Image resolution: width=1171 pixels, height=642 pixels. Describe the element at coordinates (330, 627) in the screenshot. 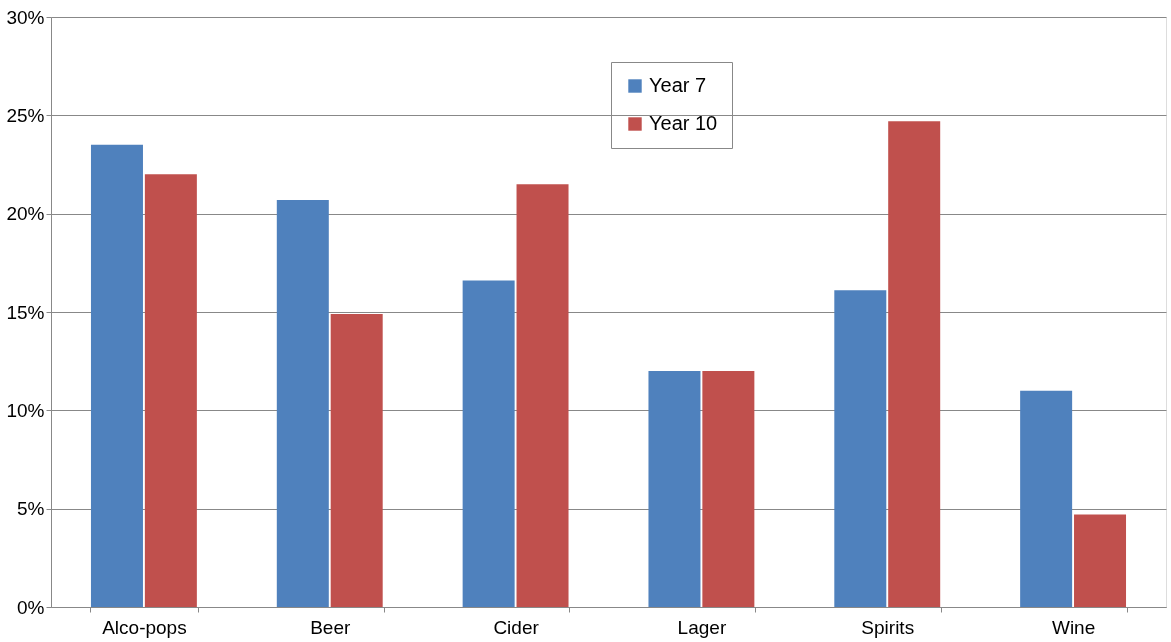

I see `x-tick-label: Beer` at that location.